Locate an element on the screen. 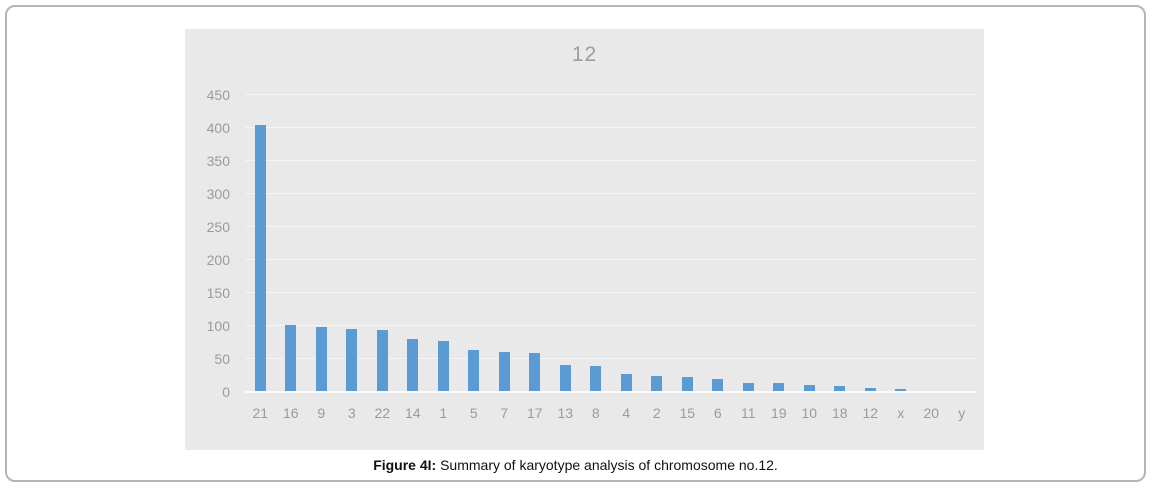 The image size is (1154, 489). x-axis-line is located at coordinates (611, 392).